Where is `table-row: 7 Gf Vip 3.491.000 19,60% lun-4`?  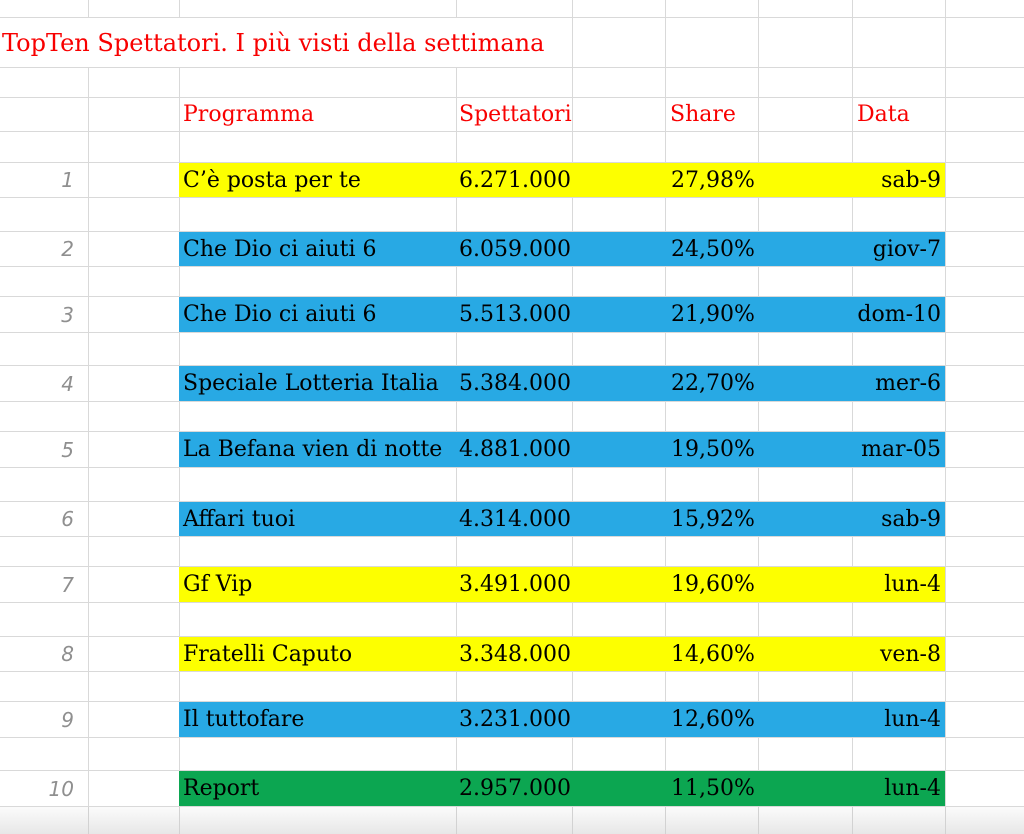
table-row: 7 Gf Vip 3.491.000 19,60% lun-4 is located at coordinates (512, 585).